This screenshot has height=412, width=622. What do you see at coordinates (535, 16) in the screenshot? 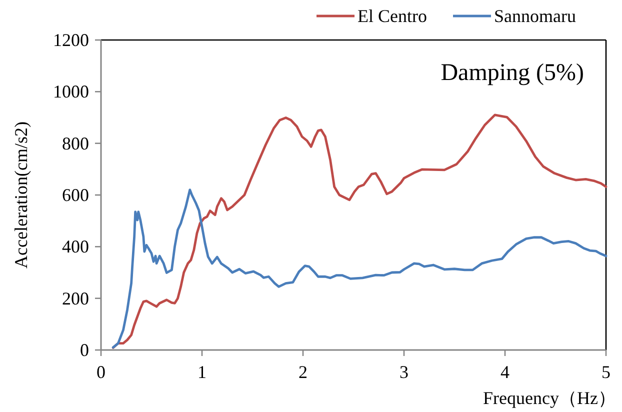
I see `legend-label: Sannomaru` at bounding box center [535, 16].